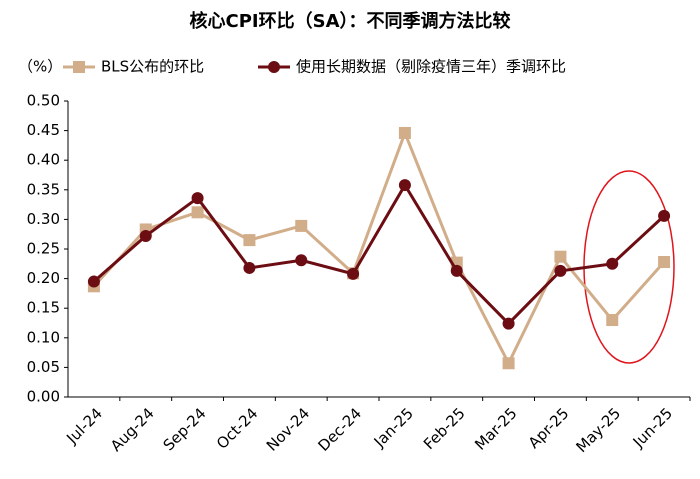  Describe the element at coordinates (598, 430) in the screenshot. I see `x-tick-label: May-25` at that location.